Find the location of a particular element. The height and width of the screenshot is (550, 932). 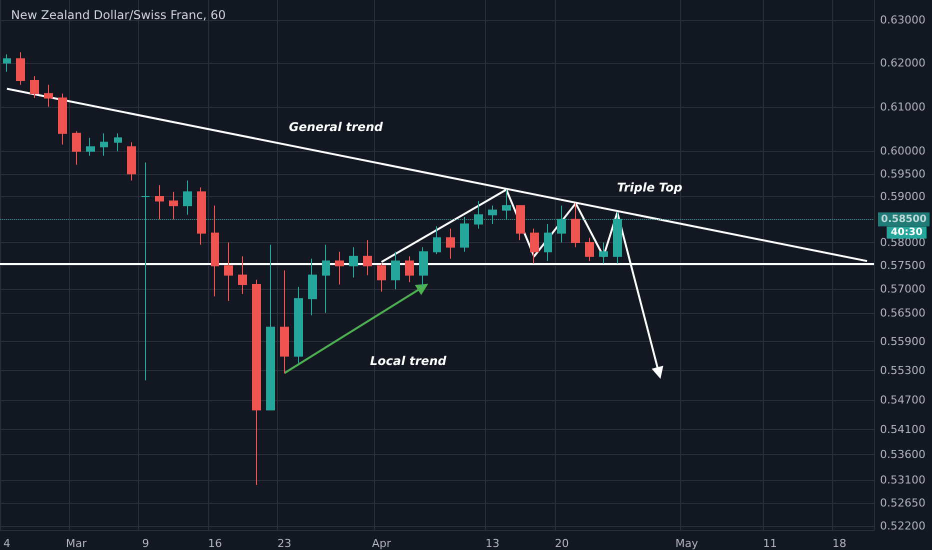

y-tick-label: 0.63000 is located at coordinates (903, 19).